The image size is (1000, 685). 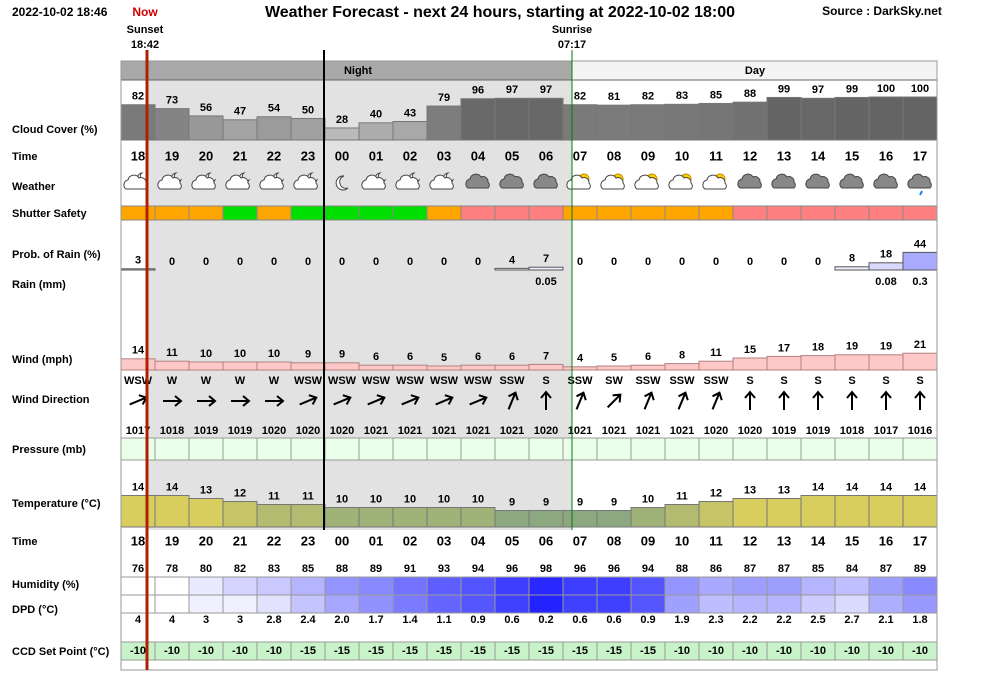 What do you see at coordinates (784, 155) in the screenshot?
I see `time-label: 13` at bounding box center [784, 155].